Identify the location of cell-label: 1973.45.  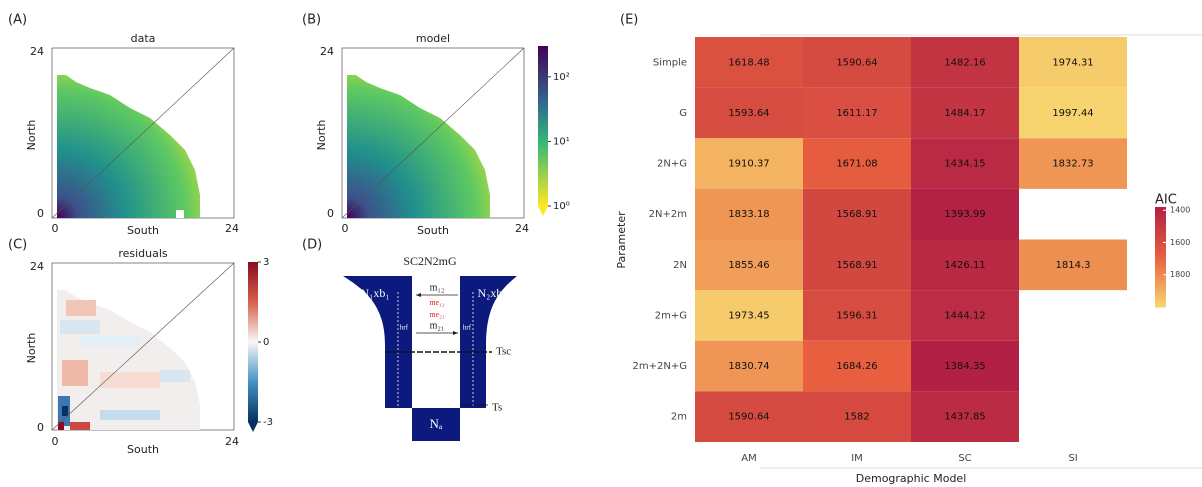
(748, 315).